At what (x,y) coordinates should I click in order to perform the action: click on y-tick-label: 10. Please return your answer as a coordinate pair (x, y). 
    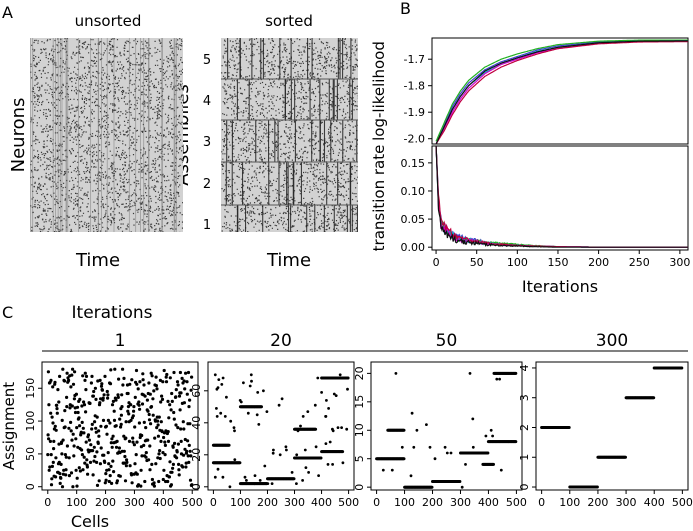
    Looking at the image, I should click on (359, 430).